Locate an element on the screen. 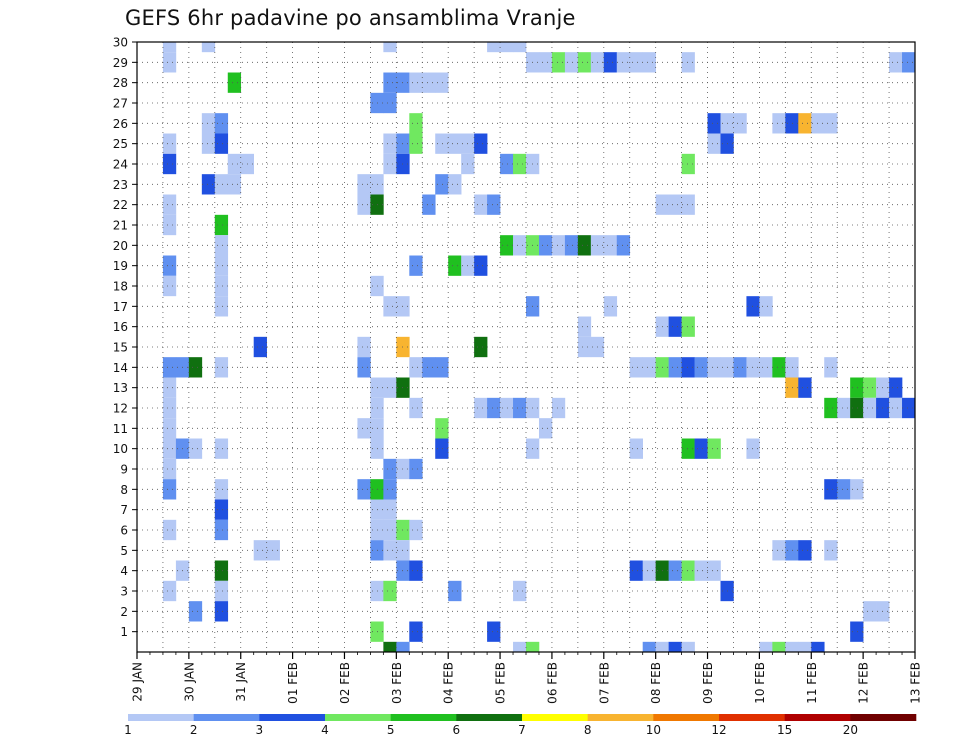 The image size is (960, 742). legend-level-label: 1 is located at coordinates (128, 730).